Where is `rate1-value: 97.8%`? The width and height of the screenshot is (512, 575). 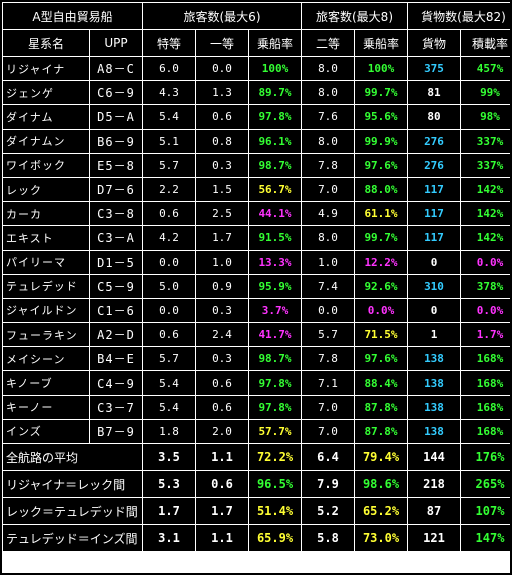 rate1-value: 97.8% is located at coordinates (275, 407).